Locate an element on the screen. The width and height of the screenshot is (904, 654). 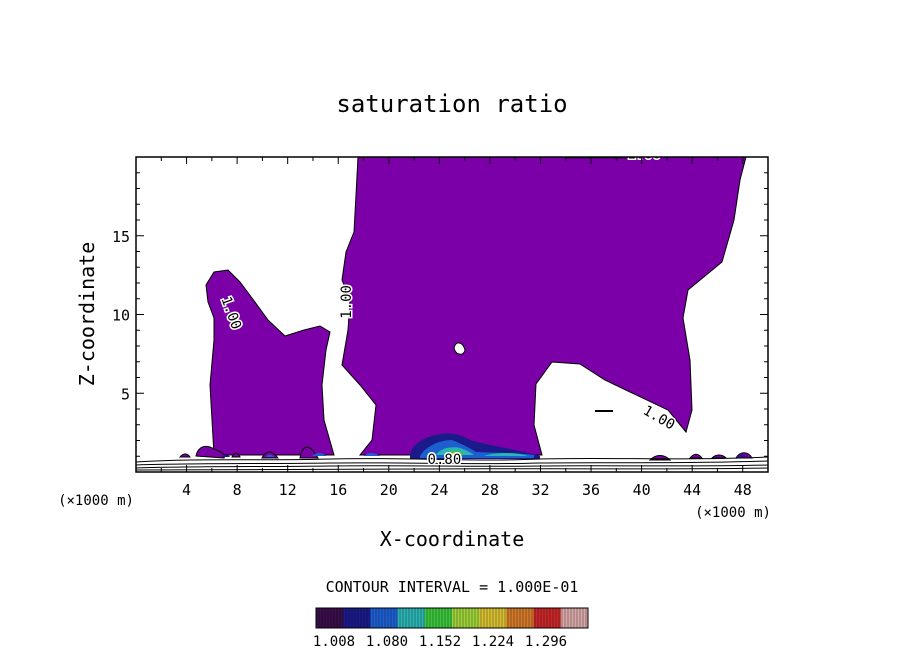
x-tick-label: 20 is located at coordinates (389, 490).